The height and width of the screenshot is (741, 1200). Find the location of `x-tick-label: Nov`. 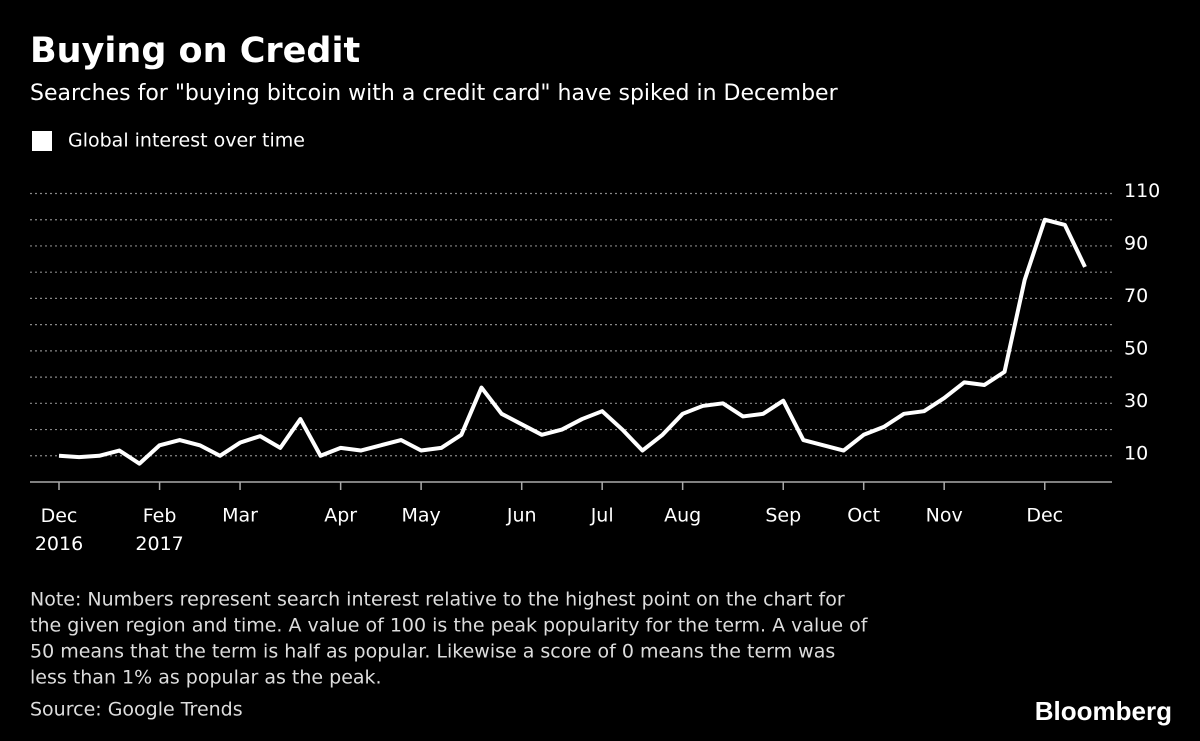

x-tick-label: Nov is located at coordinates (944, 516).